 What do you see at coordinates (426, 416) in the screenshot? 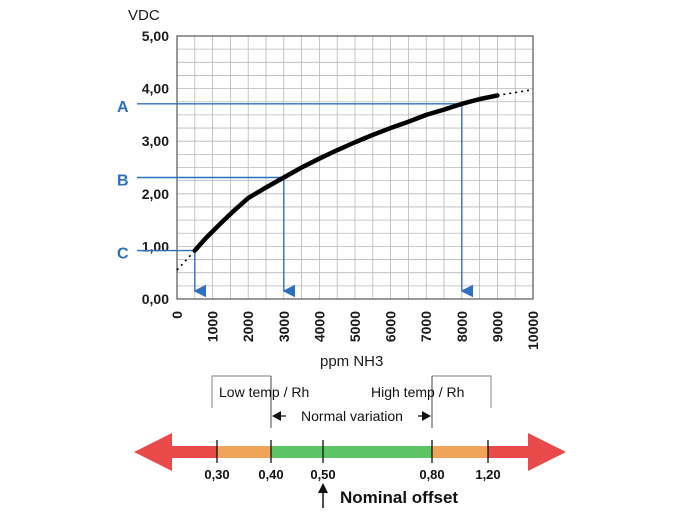
I see `normal-right-arrowhead` at bounding box center [426, 416].